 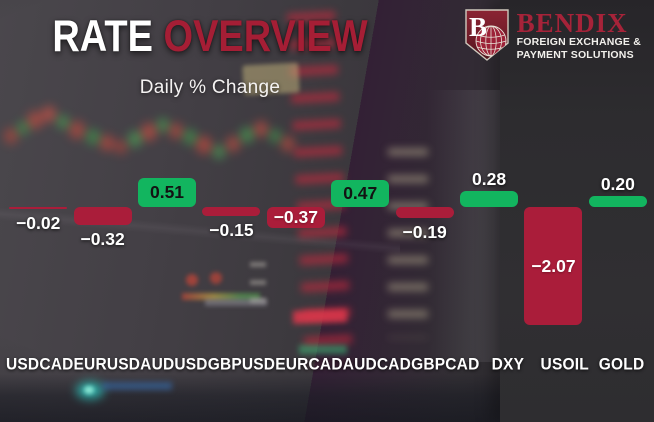 I want to click on tick-label-eurusd: EURUSD, so click(x=107, y=364).